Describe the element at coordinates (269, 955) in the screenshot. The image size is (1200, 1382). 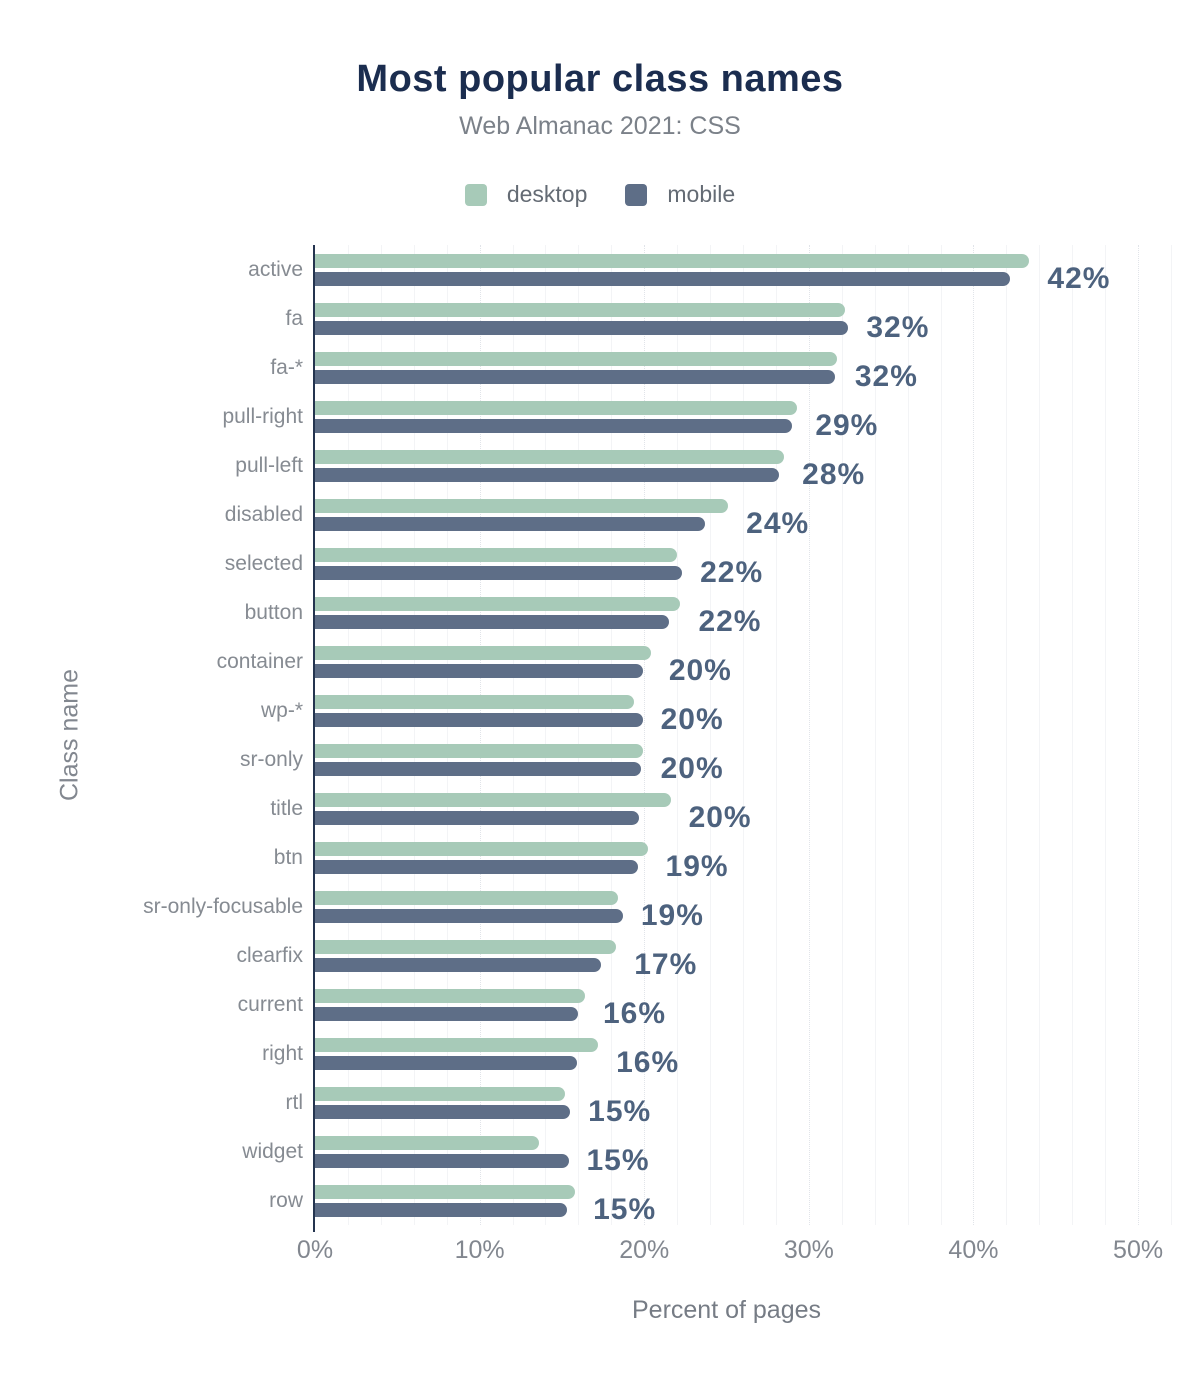
I see `category-label: clearfix` at that location.